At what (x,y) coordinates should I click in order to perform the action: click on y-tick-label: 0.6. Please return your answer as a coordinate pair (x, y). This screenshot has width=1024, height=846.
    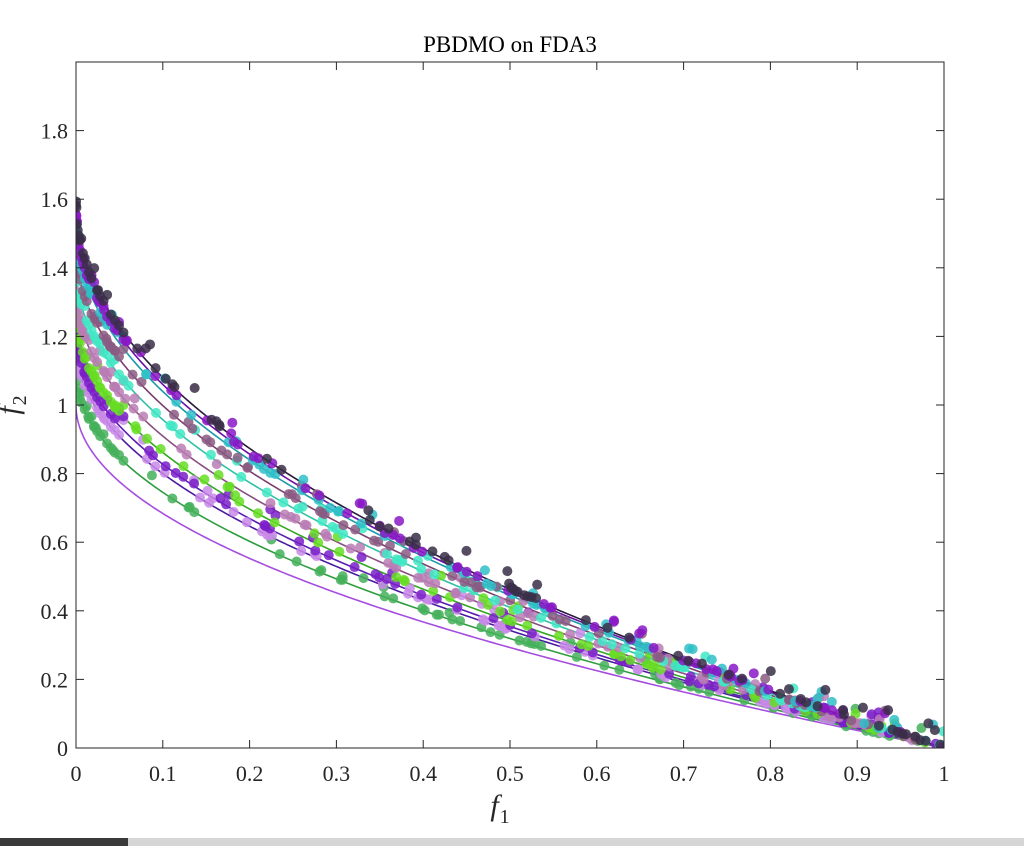
    Looking at the image, I should click on (55, 542).